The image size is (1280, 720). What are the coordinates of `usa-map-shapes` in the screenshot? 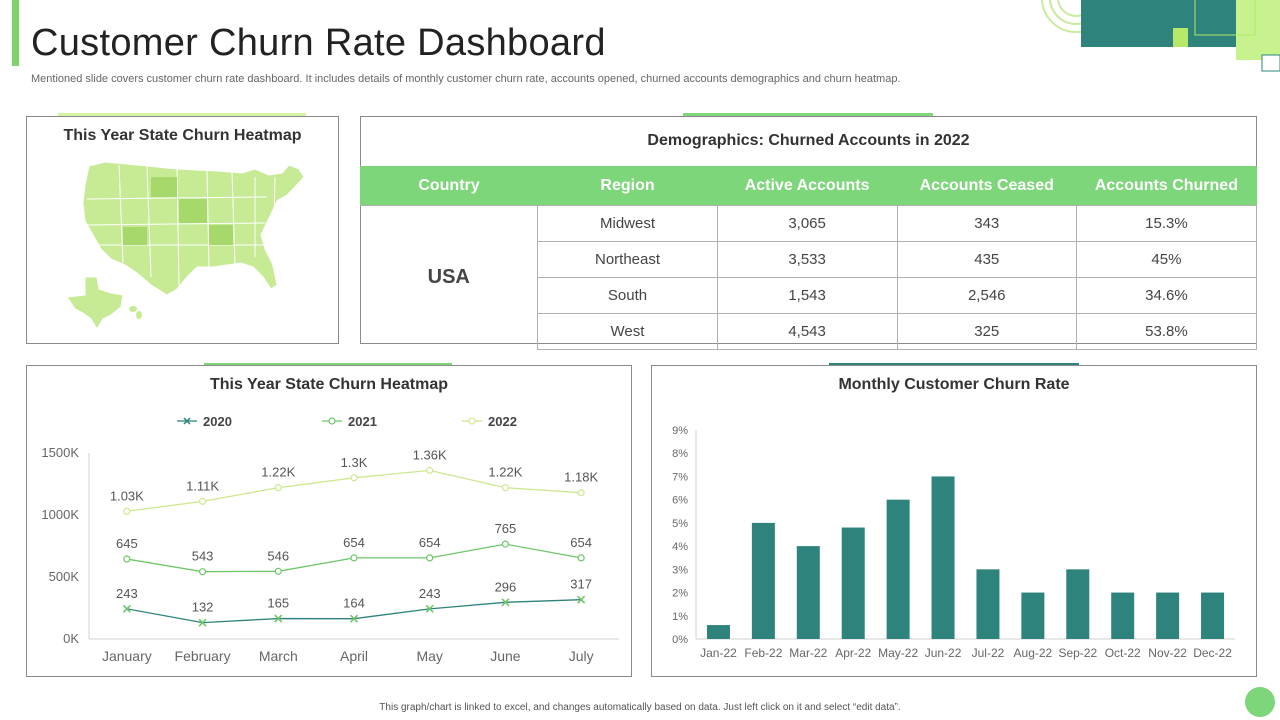 It's located at (185, 245).